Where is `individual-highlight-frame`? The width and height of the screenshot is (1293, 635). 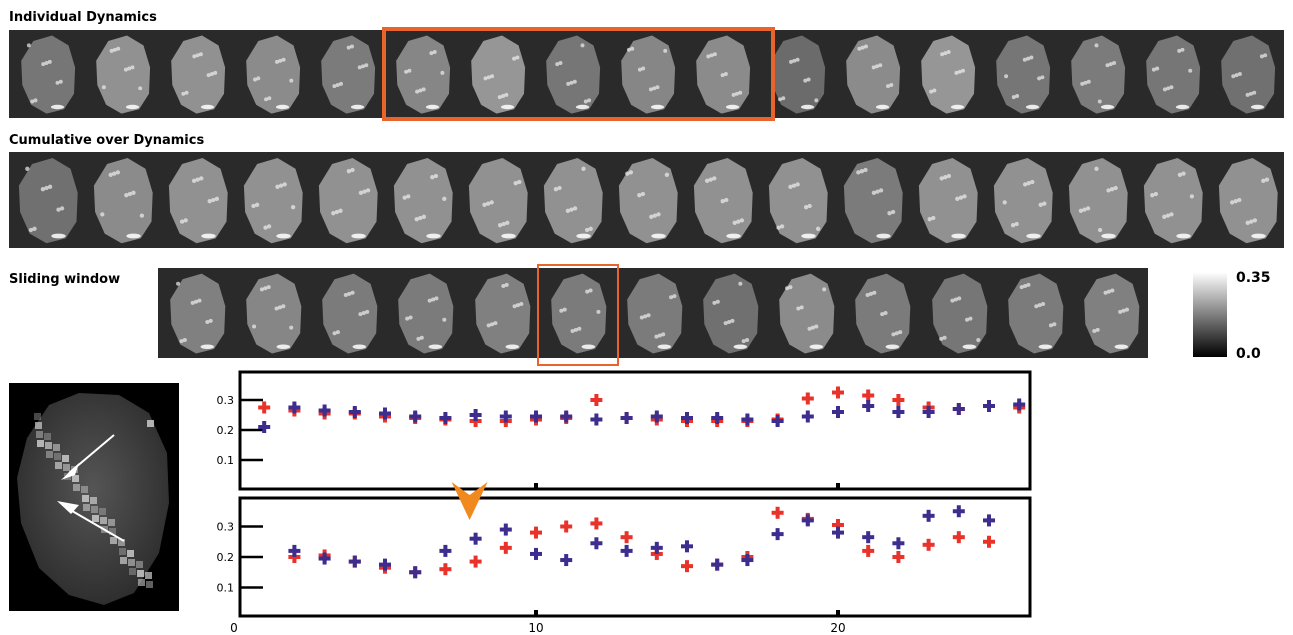
individual-highlight-frame is located at coordinates (578, 74).